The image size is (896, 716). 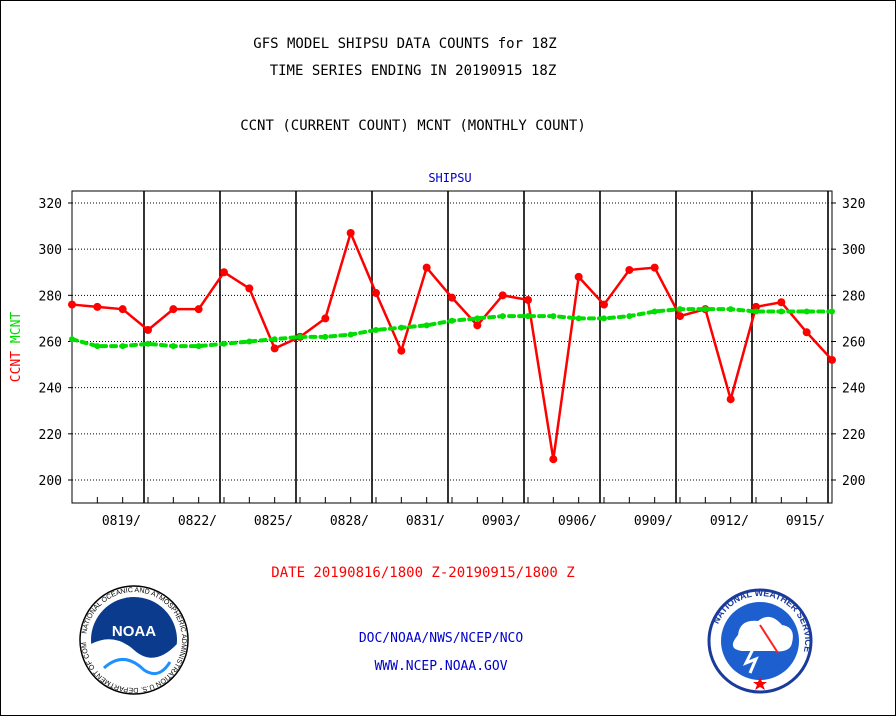 What do you see at coordinates (50, 204) in the screenshot?
I see `y-tick-label-left: 320` at bounding box center [50, 204].